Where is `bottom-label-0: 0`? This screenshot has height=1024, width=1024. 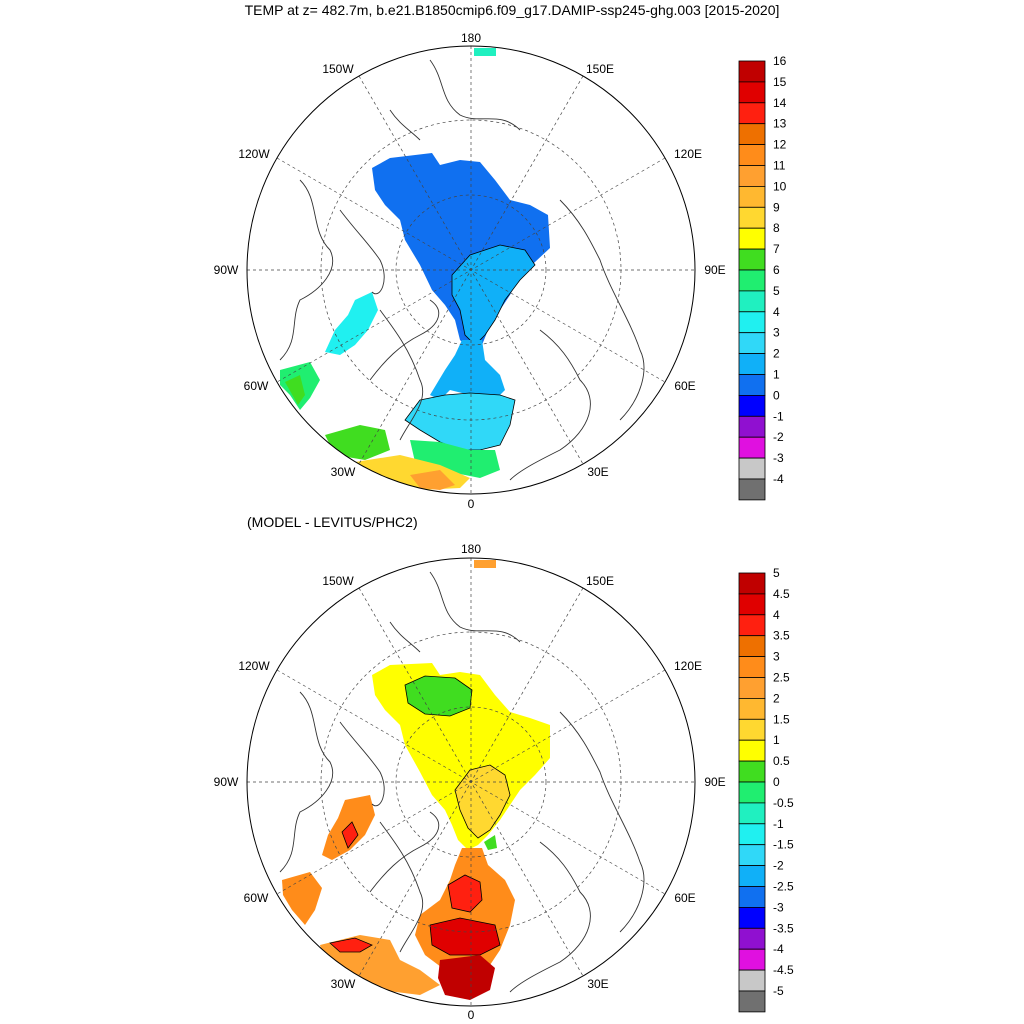 bottom-label-0: 0 is located at coordinates (471, 1015).